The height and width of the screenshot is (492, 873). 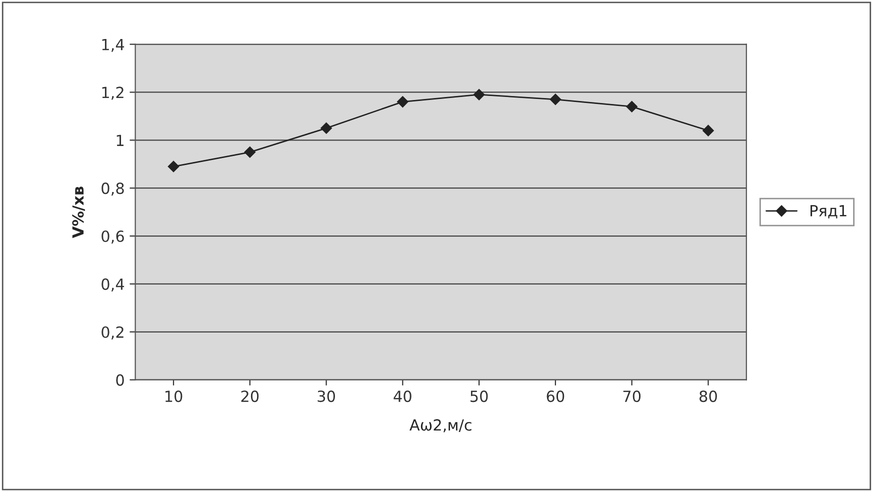 I want to click on x-axis-title: Aω2,м/с, so click(x=441, y=425).